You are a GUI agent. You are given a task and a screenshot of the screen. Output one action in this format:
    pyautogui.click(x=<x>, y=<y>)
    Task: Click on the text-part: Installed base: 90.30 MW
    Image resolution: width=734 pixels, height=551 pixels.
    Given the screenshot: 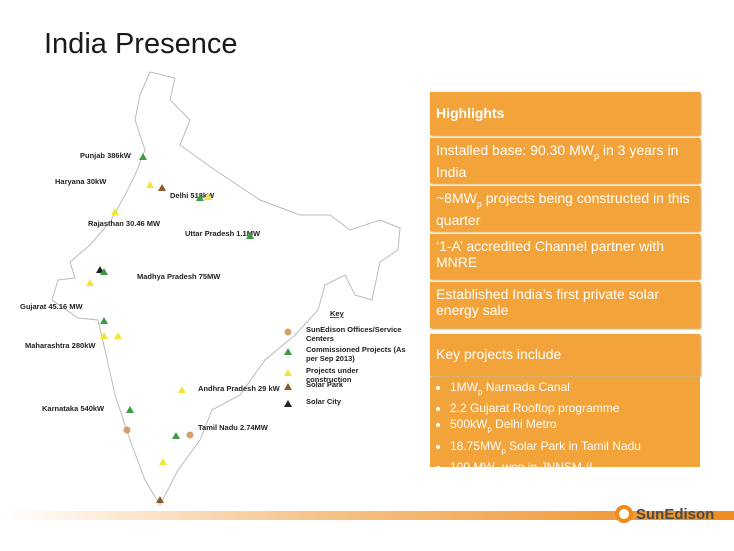 What is the action you would take?
    pyautogui.click(x=515, y=150)
    